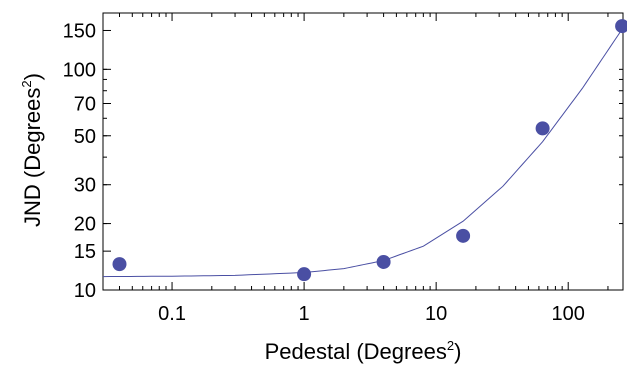 This screenshot has width=627, height=365. Describe the element at coordinates (363, 351) in the screenshot. I see `x-axis-label: Pedestal (Degrees2)` at that location.